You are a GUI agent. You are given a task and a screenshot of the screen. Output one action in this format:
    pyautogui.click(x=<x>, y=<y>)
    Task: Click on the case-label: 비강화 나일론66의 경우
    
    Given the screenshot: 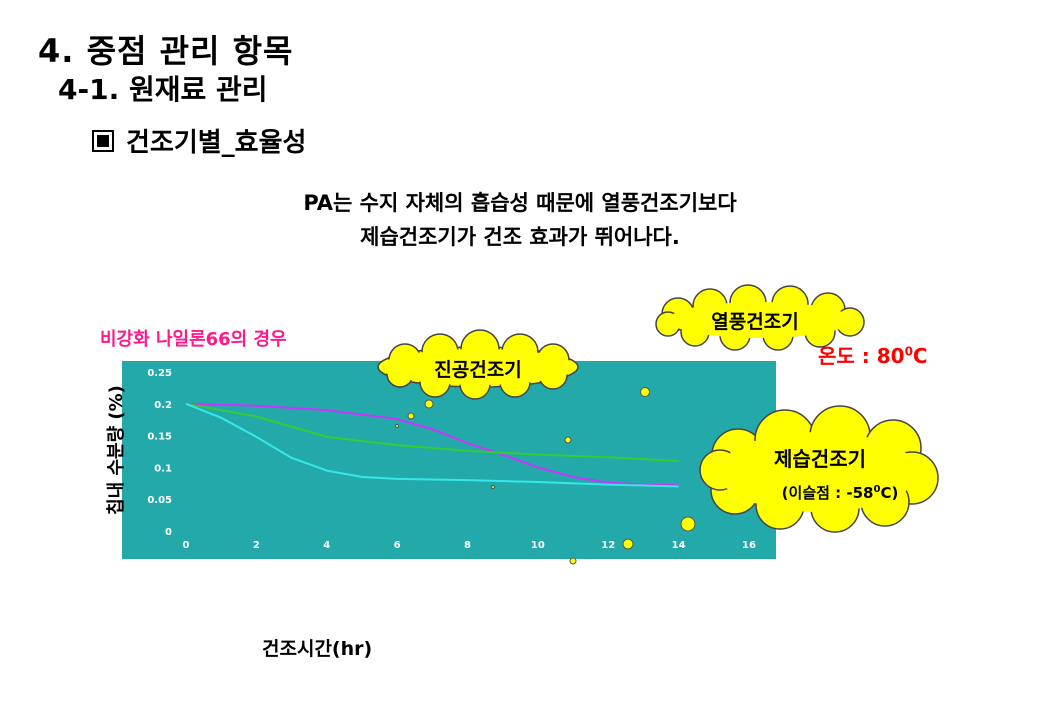 What is the action you would take?
    pyautogui.click(x=193, y=339)
    